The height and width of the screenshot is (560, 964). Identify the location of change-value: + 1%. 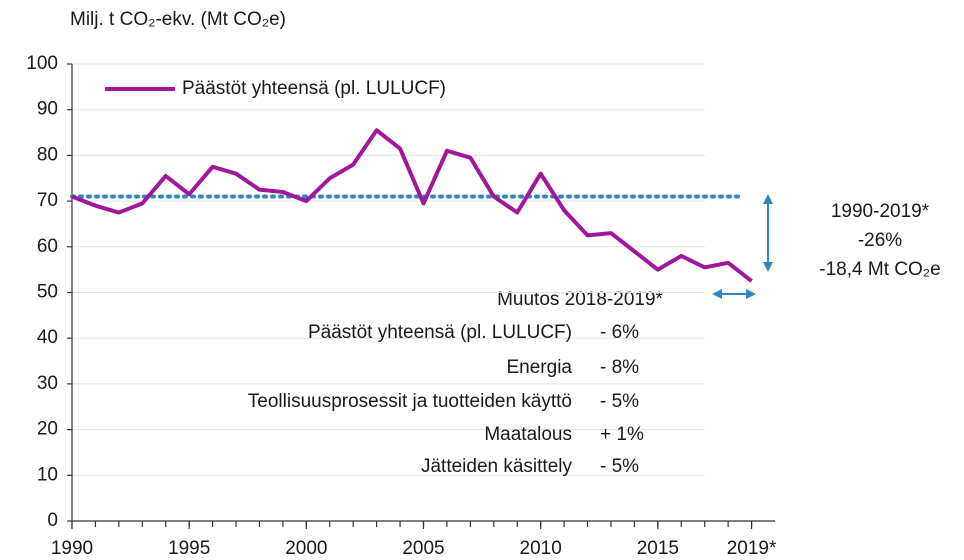
(622, 434).